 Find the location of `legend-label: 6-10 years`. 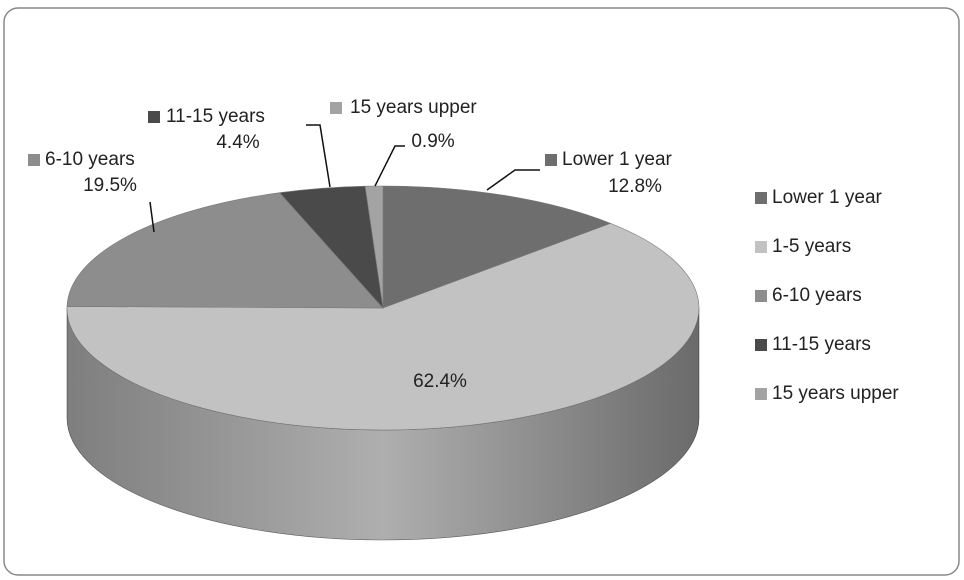

legend-label: 6-10 years is located at coordinates (817, 295).